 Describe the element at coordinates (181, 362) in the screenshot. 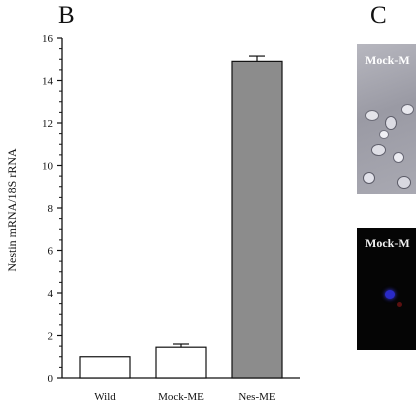

I see `bar-mock-me` at that location.